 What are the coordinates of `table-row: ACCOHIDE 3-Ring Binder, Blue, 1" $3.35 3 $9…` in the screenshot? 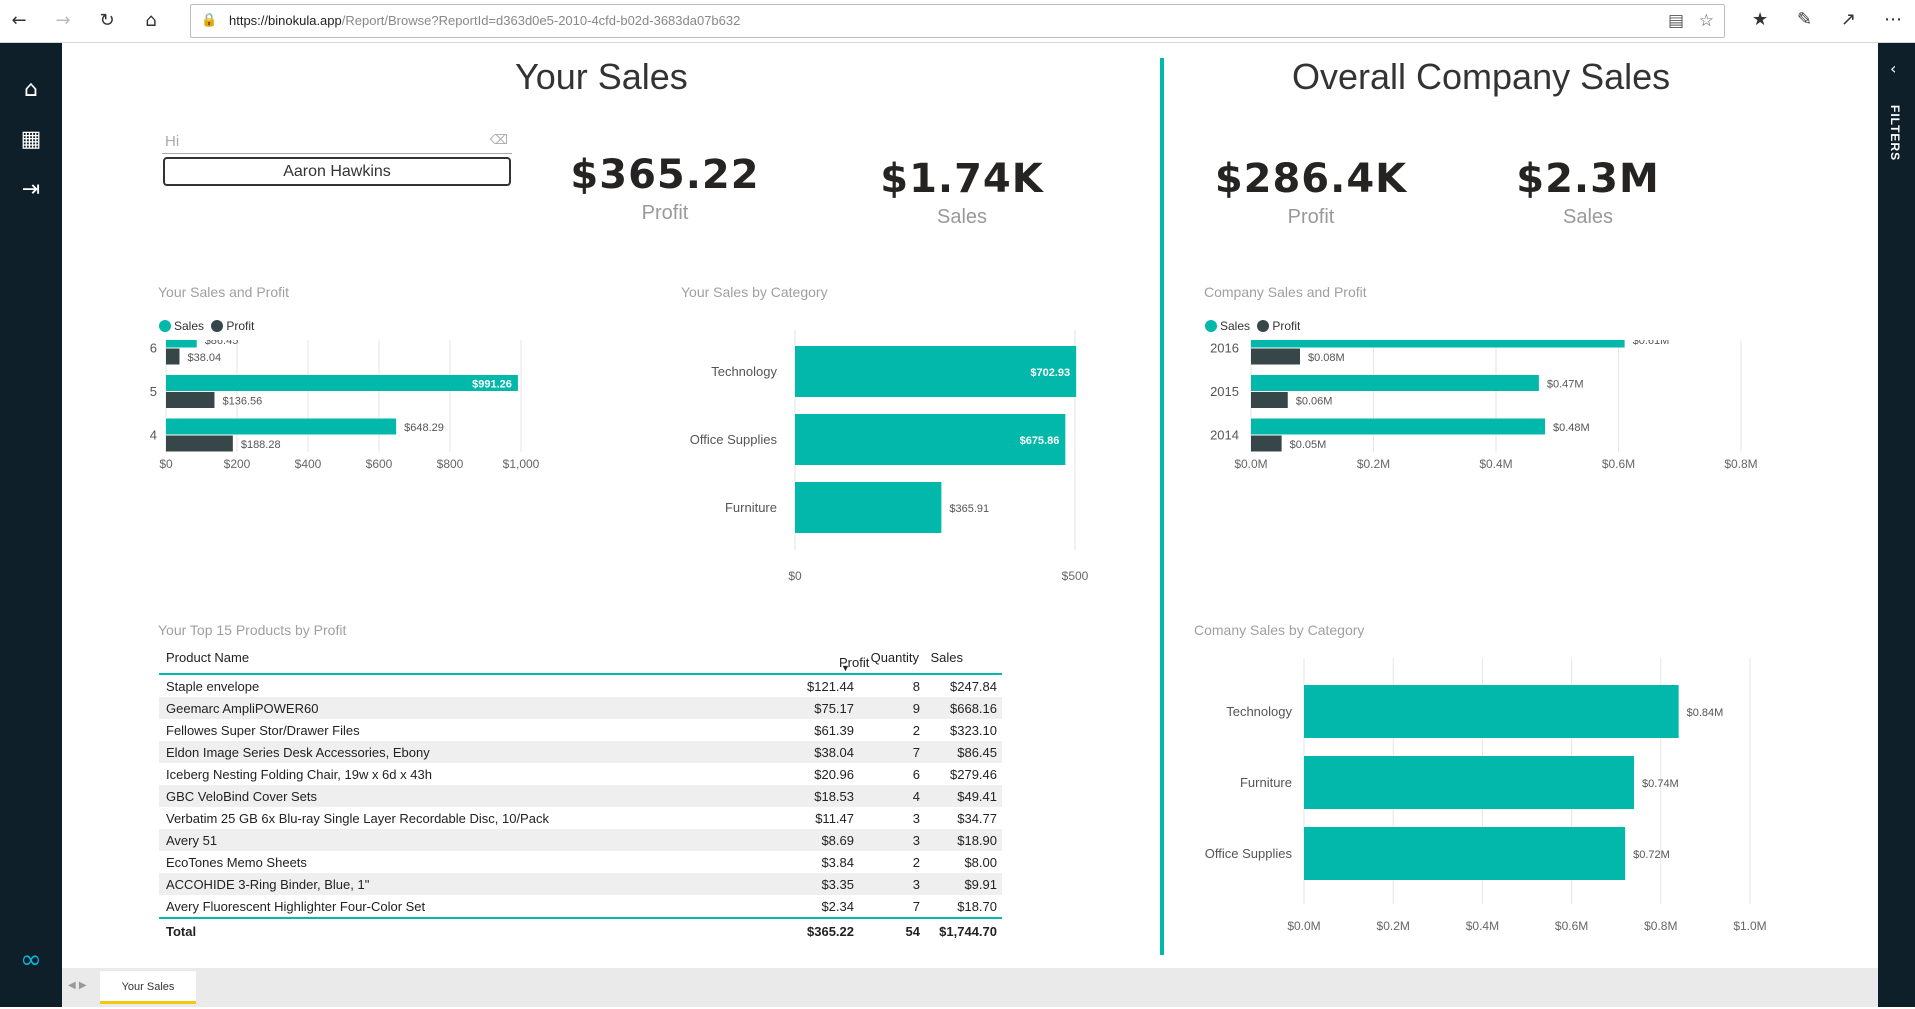 It's located at (580, 884).